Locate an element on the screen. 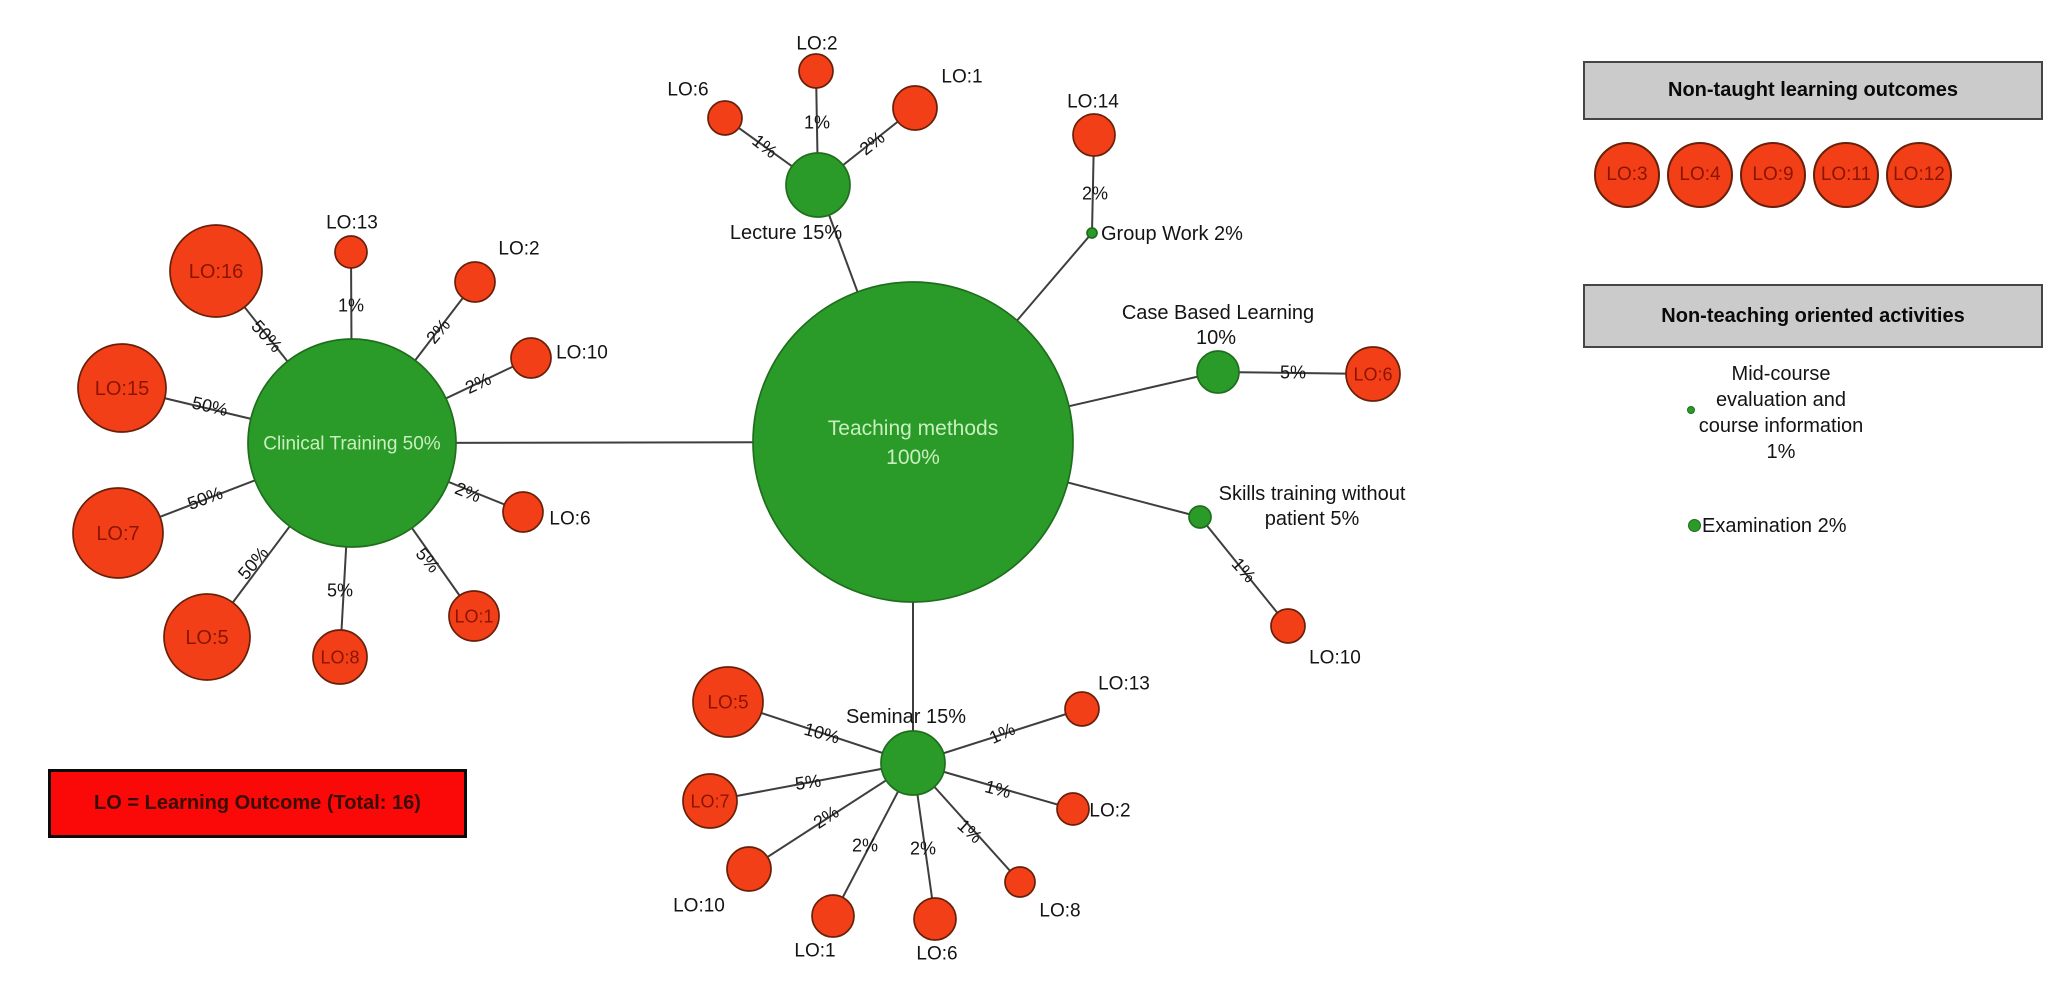 Image resolution: width=2059 pixels, height=1001 pixels. node-clinical-training is located at coordinates (352, 443).